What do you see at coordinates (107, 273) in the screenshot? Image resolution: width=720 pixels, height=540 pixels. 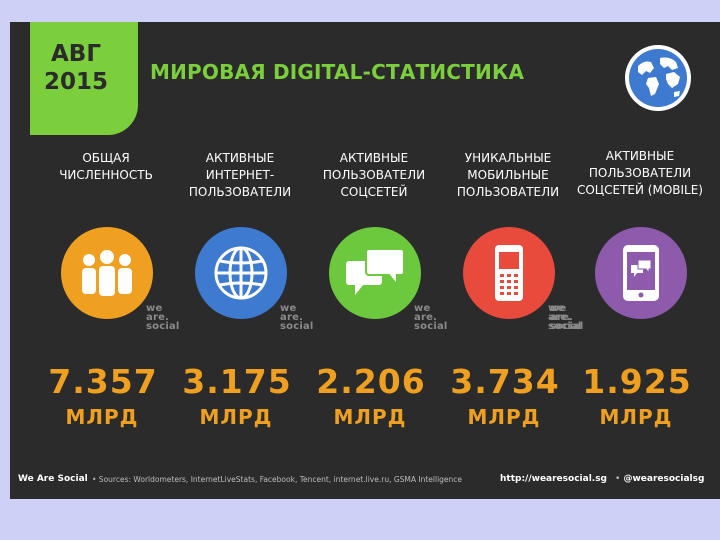 I see `people-icon` at bounding box center [107, 273].